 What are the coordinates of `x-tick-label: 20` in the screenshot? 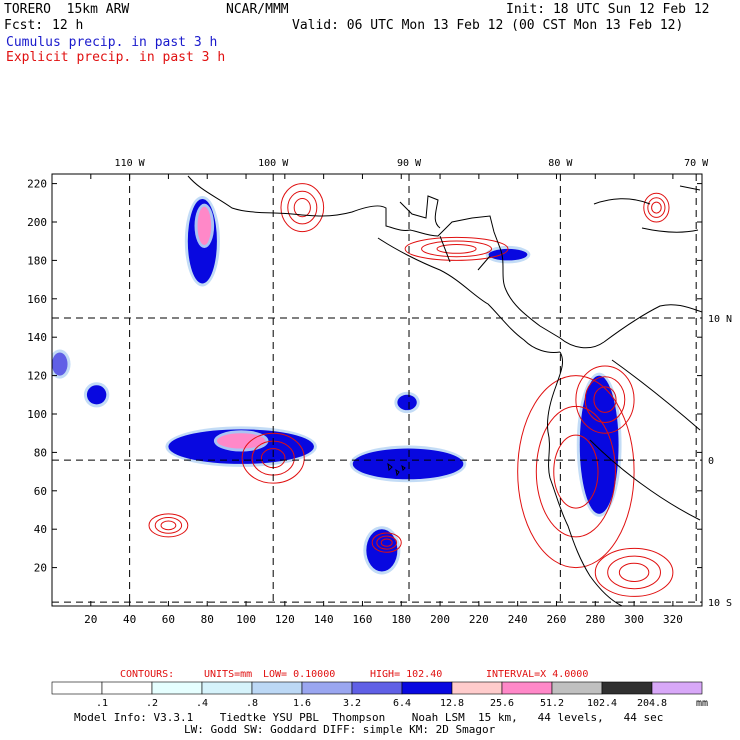 It's located at (90, 619).